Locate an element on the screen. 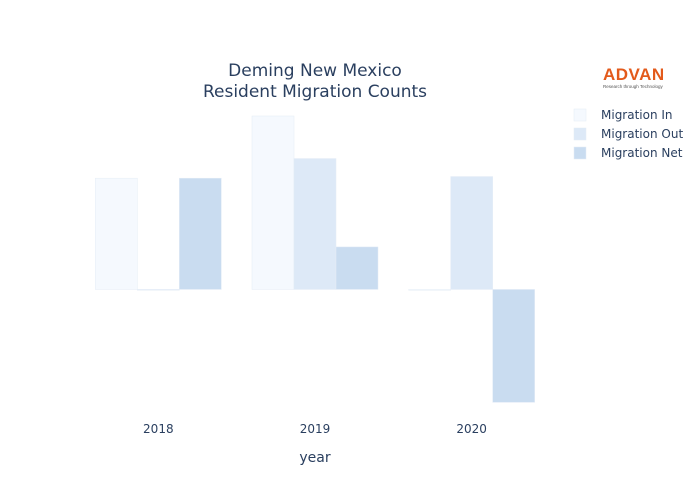 This screenshot has height=500, width=700. x-tick-labels: 2018 2019 2020 is located at coordinates (315, 429).